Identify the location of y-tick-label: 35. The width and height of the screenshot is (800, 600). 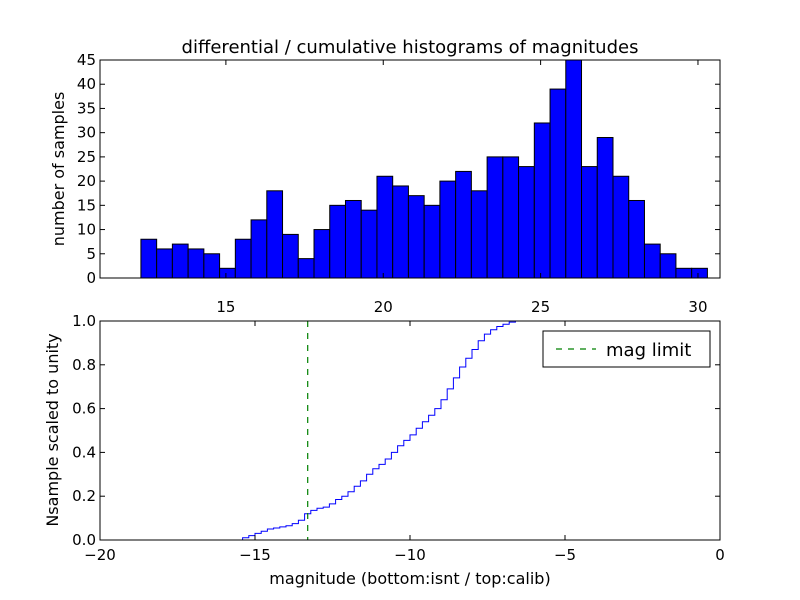
(86, 108).